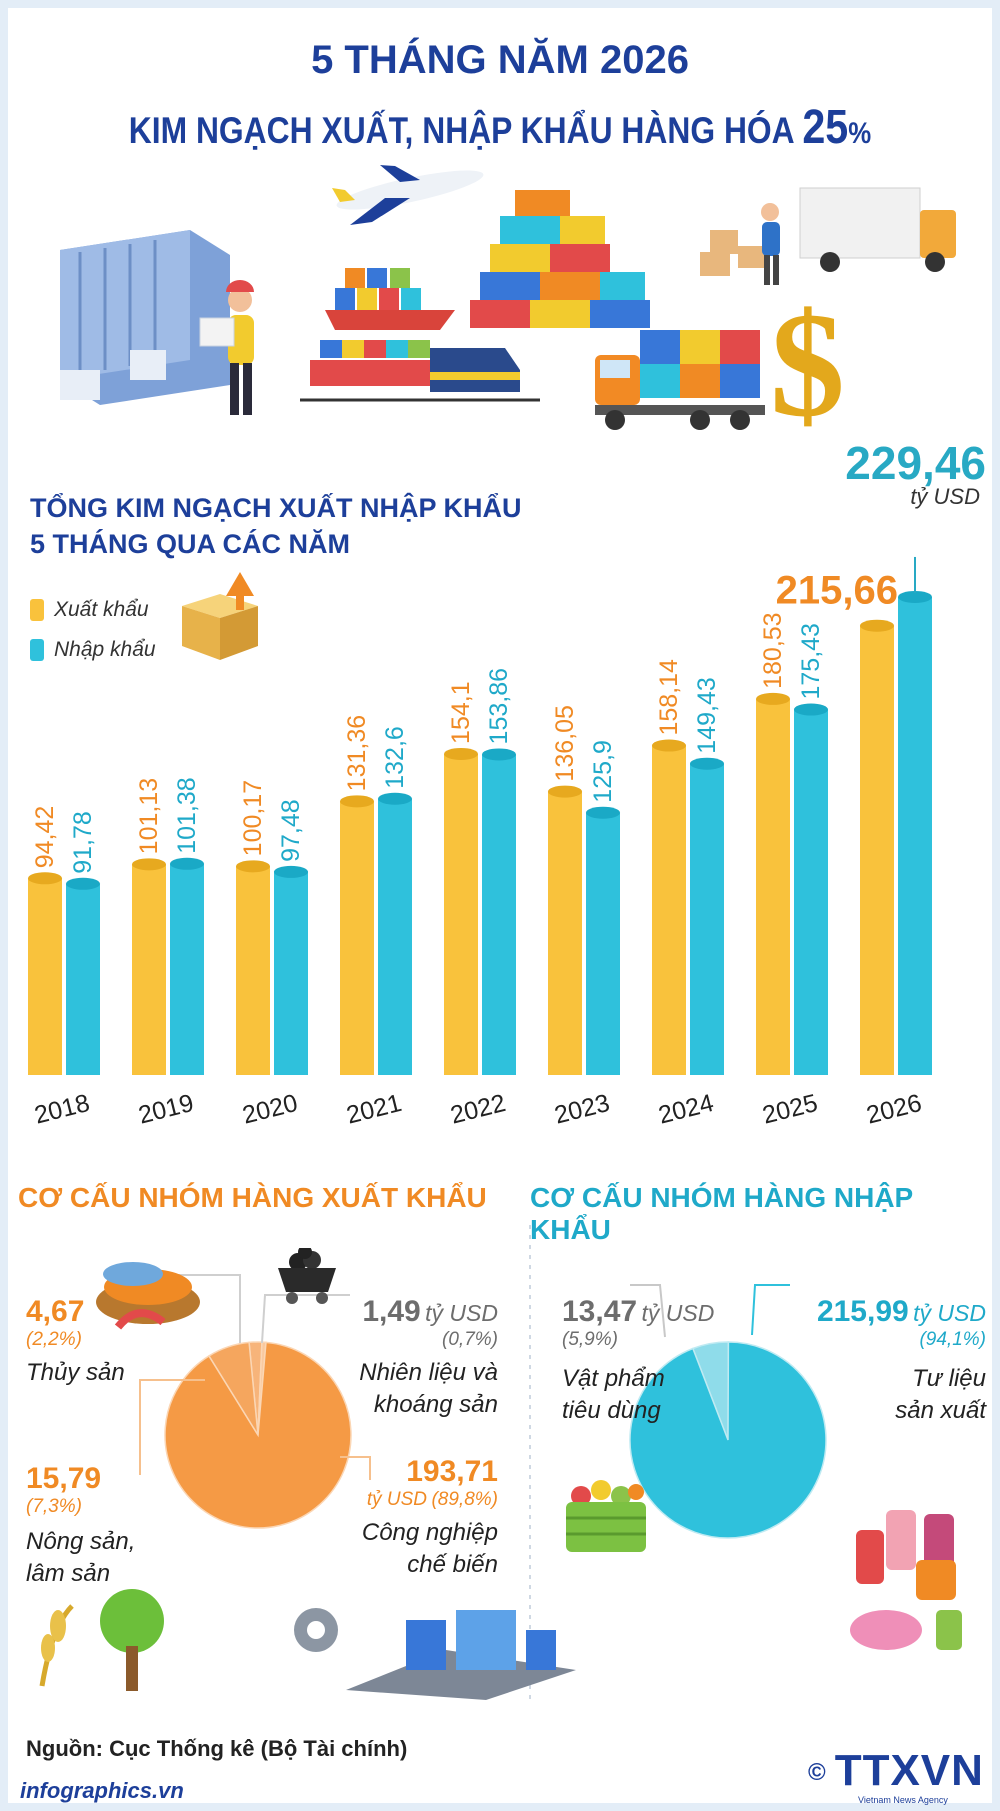 The image size is (1000, 1811). I want to click on coal-cart-icon, so click(307, 1276).